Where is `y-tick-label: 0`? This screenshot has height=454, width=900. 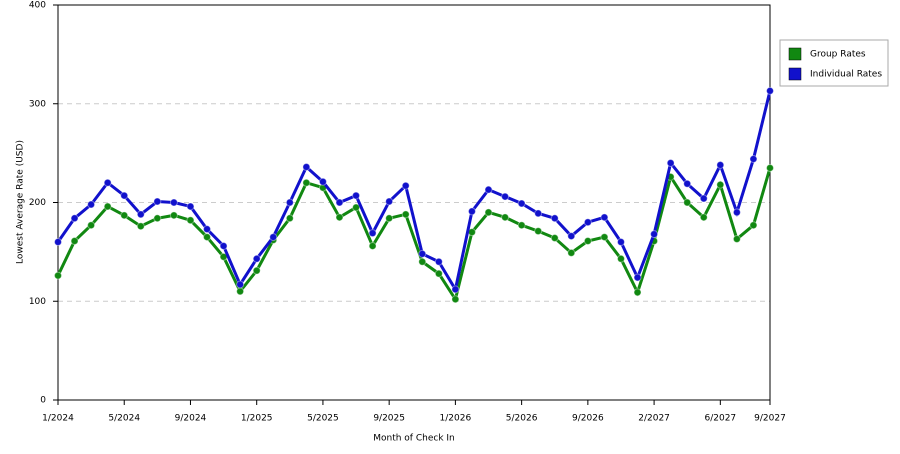 y-tick-label: 0 is located at coordinates (43, 401).